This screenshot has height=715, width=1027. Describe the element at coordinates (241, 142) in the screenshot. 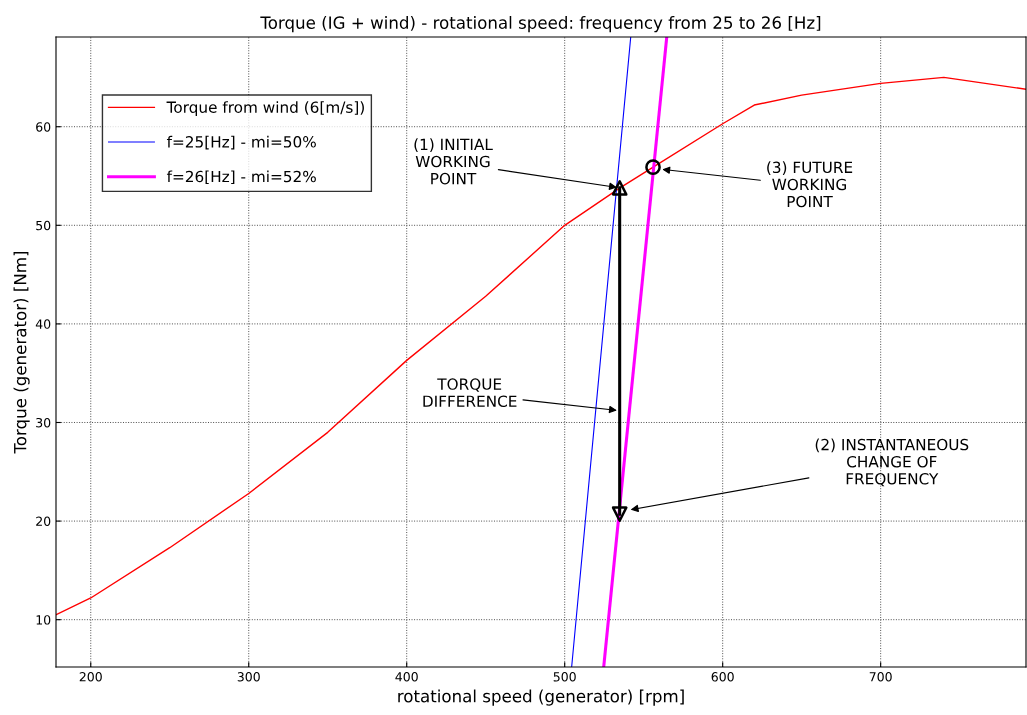

I see `legend-label: f=25[Hz] - mi=50%` at that location.